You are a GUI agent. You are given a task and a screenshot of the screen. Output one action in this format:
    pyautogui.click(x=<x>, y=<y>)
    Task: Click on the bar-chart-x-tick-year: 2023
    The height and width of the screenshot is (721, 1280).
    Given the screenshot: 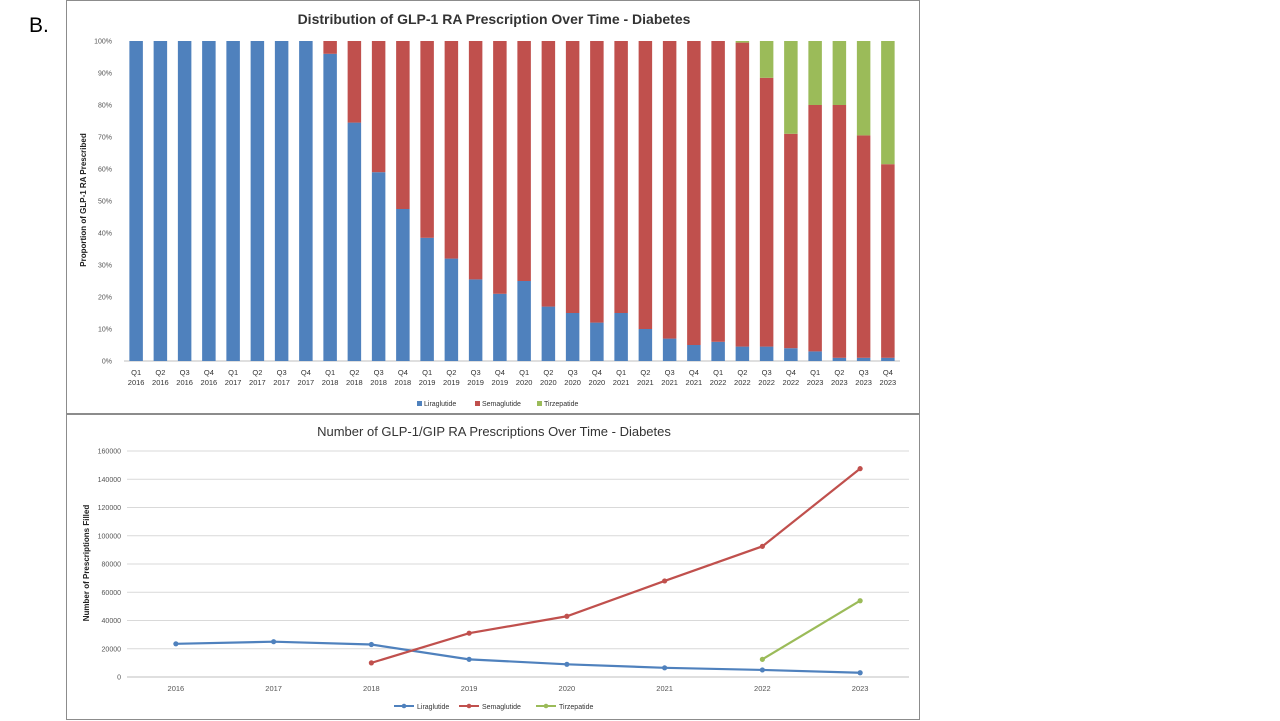 What is the action you would take?
    pyautogui.click(x=888, y=382)
    